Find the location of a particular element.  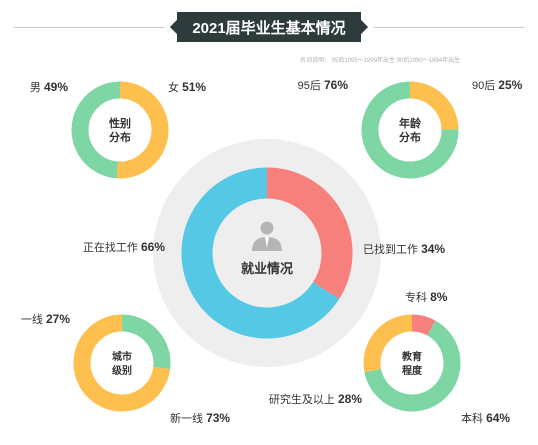

education-slice-label-1: 本科 64% is located at coordinates (485, 418).